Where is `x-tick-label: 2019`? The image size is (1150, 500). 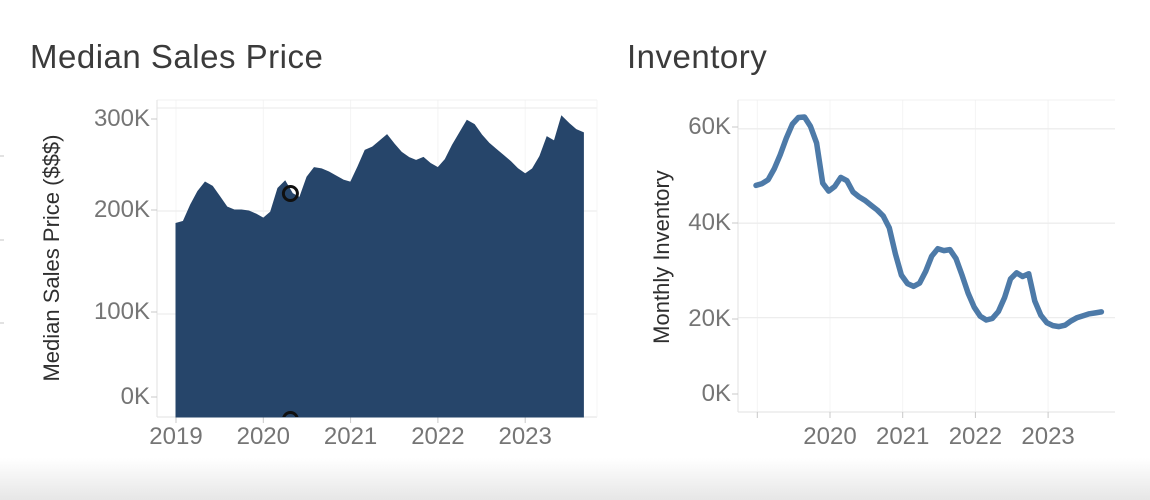
x-tick-label: 2019 is located at coordinates (176, 436).